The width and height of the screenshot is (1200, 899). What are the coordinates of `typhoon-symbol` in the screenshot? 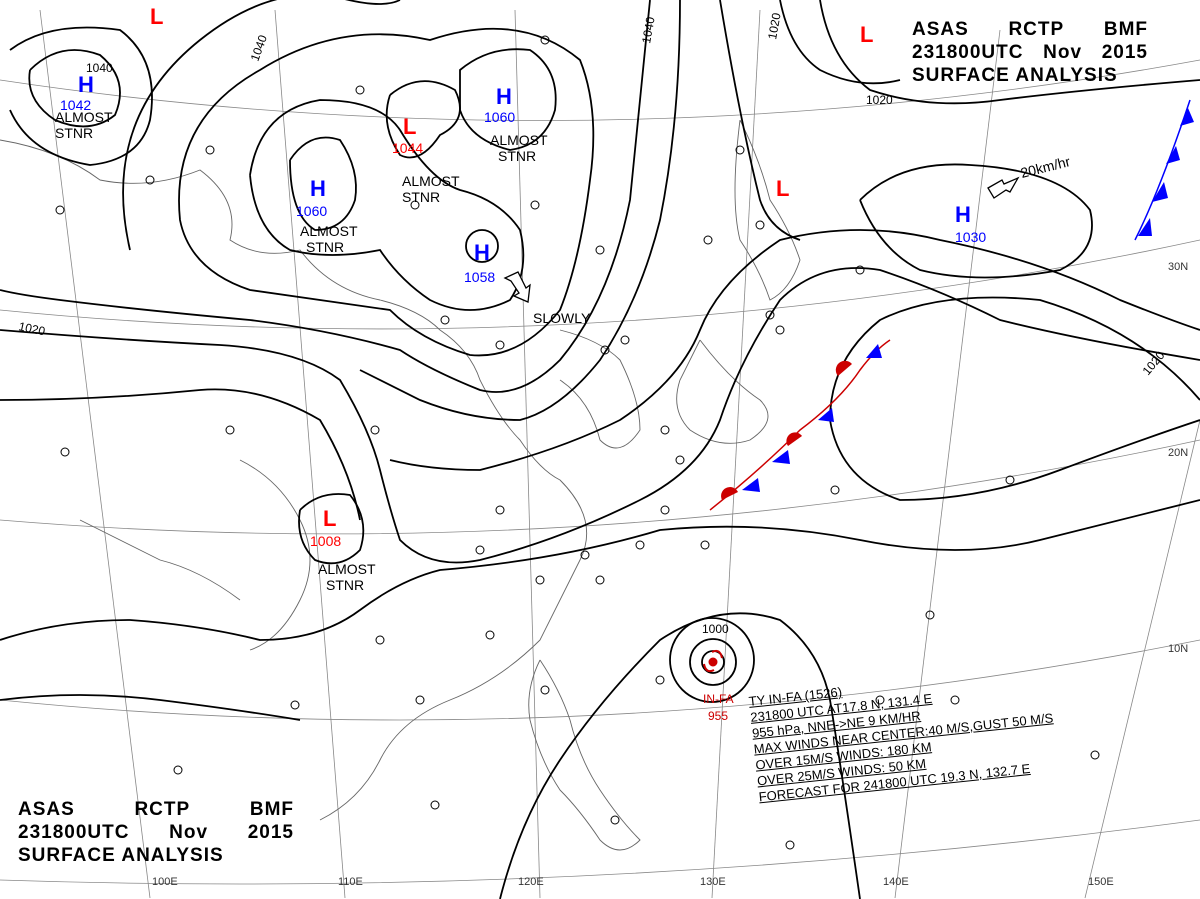 It's located at (713, 661).